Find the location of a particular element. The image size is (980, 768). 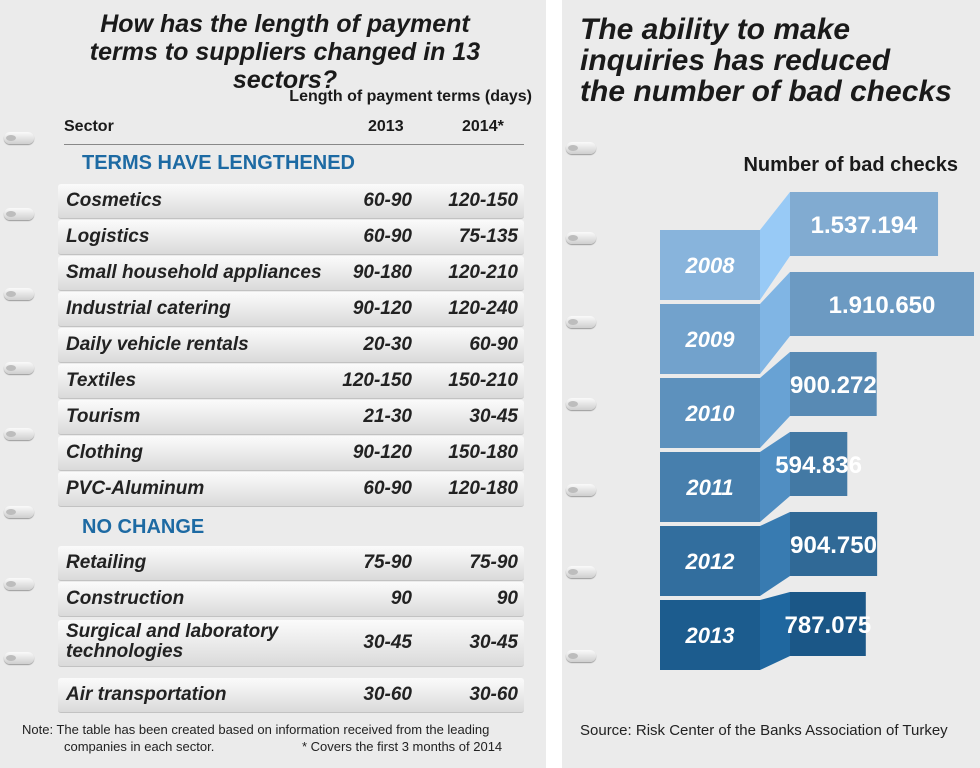

value-label: 594.836 is located at coordinates (818, 465).